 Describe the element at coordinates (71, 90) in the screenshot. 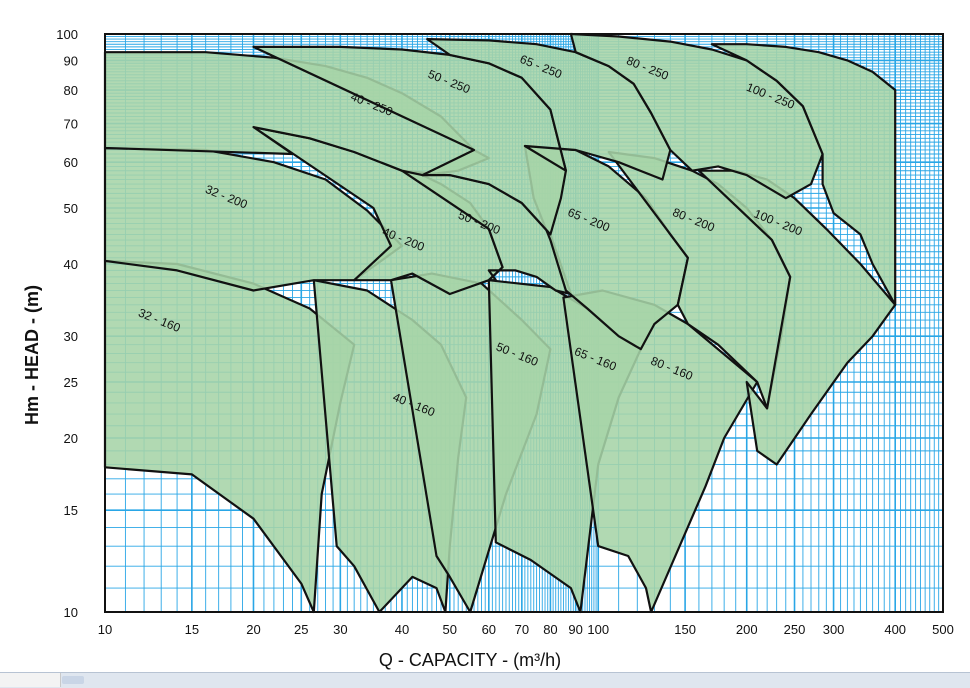

I see `y-tick-label: 80` at that location.